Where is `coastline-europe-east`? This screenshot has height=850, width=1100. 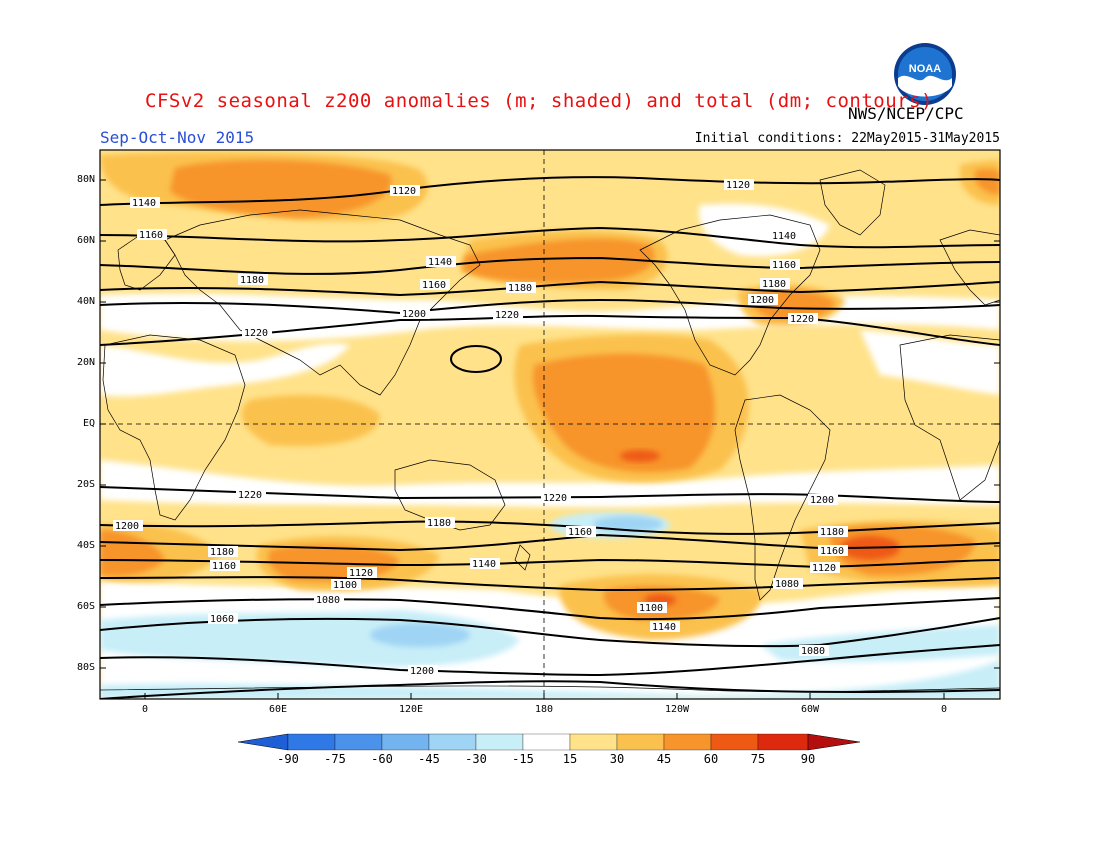
coastline-europe-east is located at coordinates (969, 267).